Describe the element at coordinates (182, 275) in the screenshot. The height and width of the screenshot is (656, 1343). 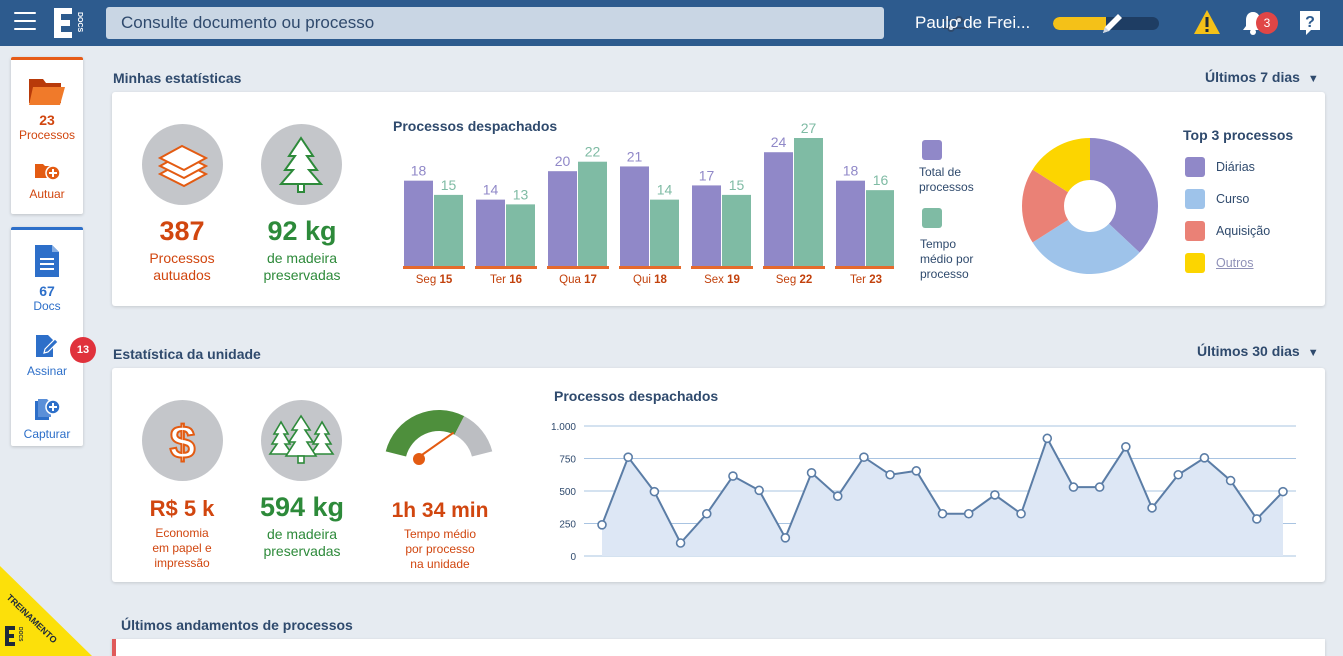
I see `label-line-2: autuados` at that location.